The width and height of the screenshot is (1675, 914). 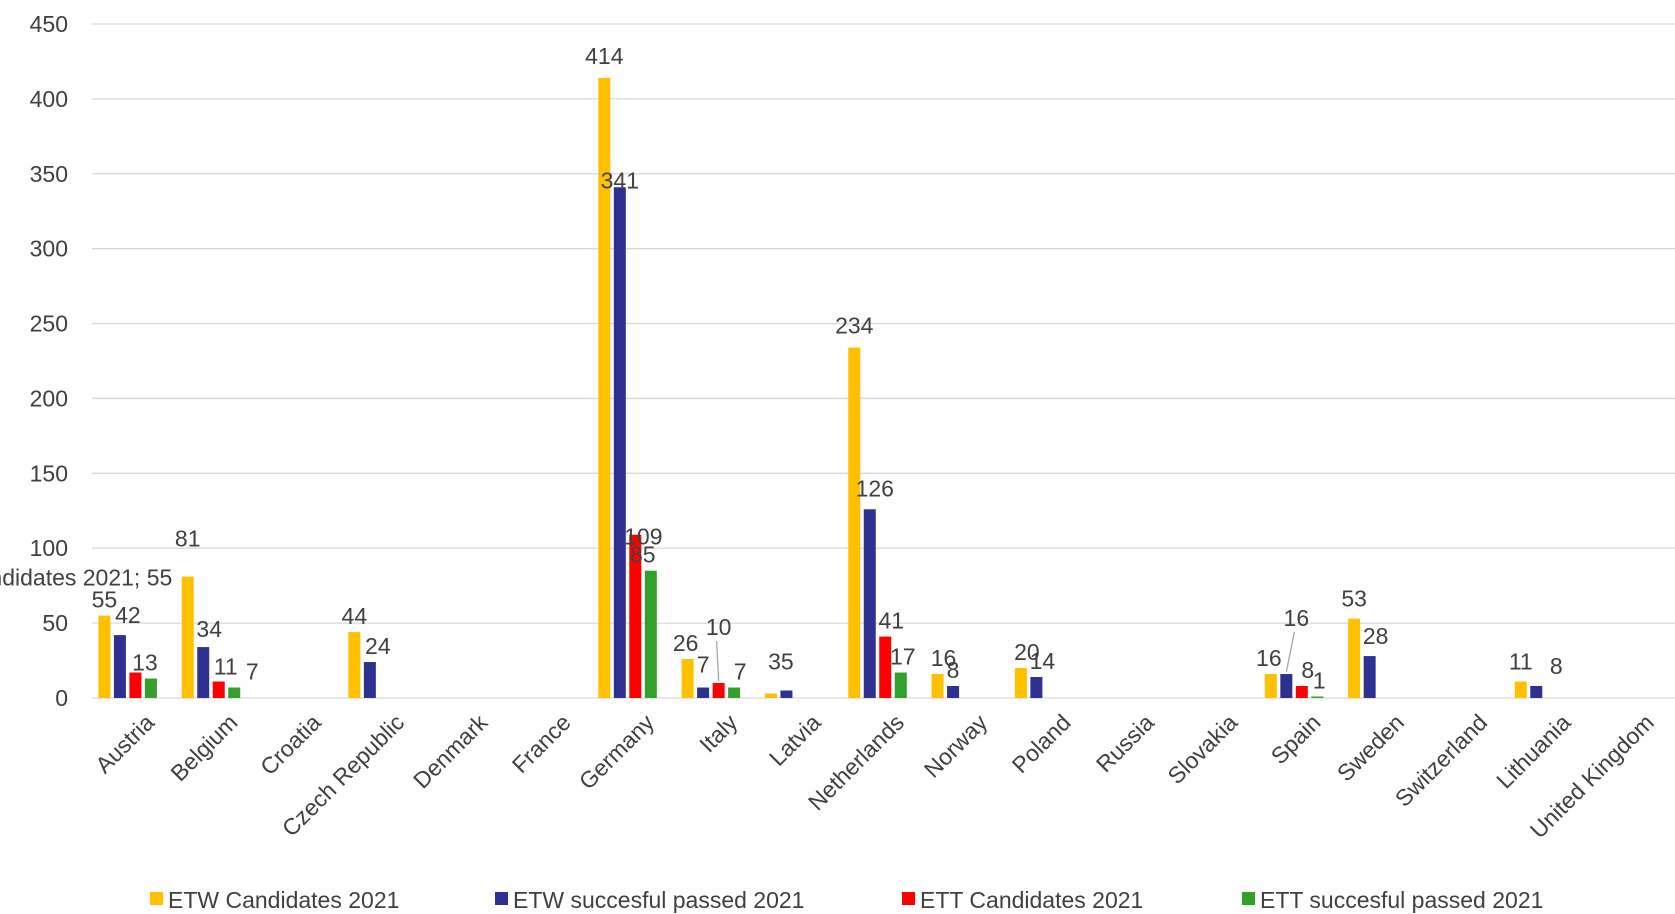 What do you see at coordinates (719, 627) in the screenshot?
I see `data-label: 10` at bounding box center [719, 627].